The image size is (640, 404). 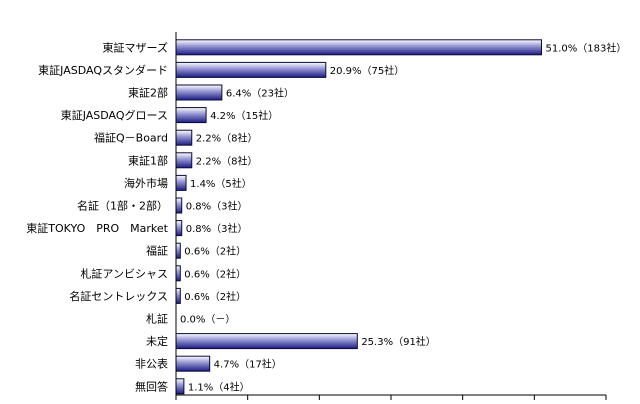 I want to click on data-label: 51.0%（183社）, so click(x=586, y=47).